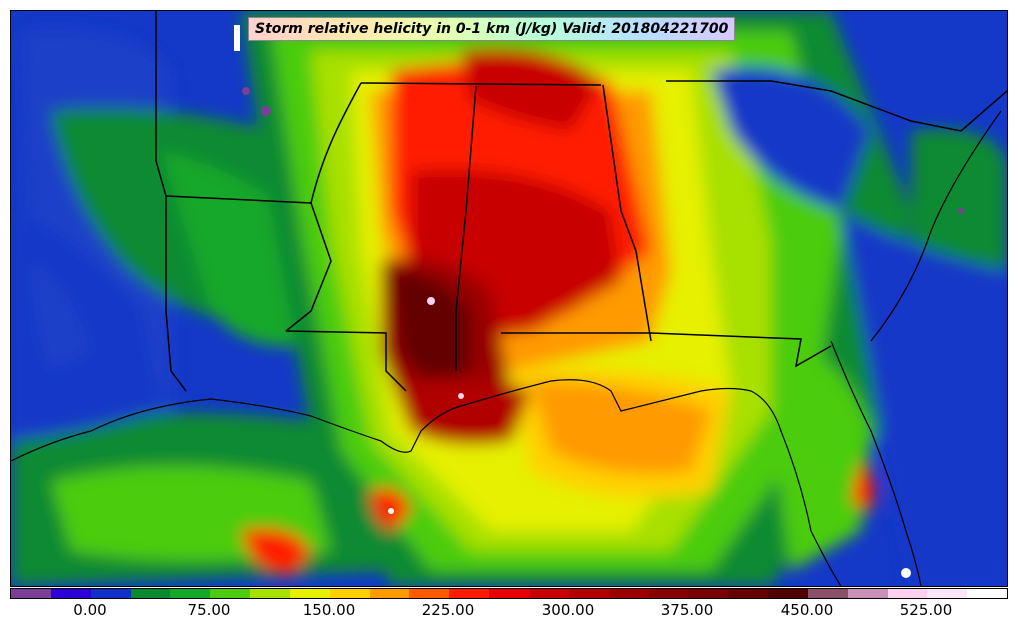 The image size is (1018, 633). I want to click on colorbar-tick-label: 150.00, so click(329, 610).